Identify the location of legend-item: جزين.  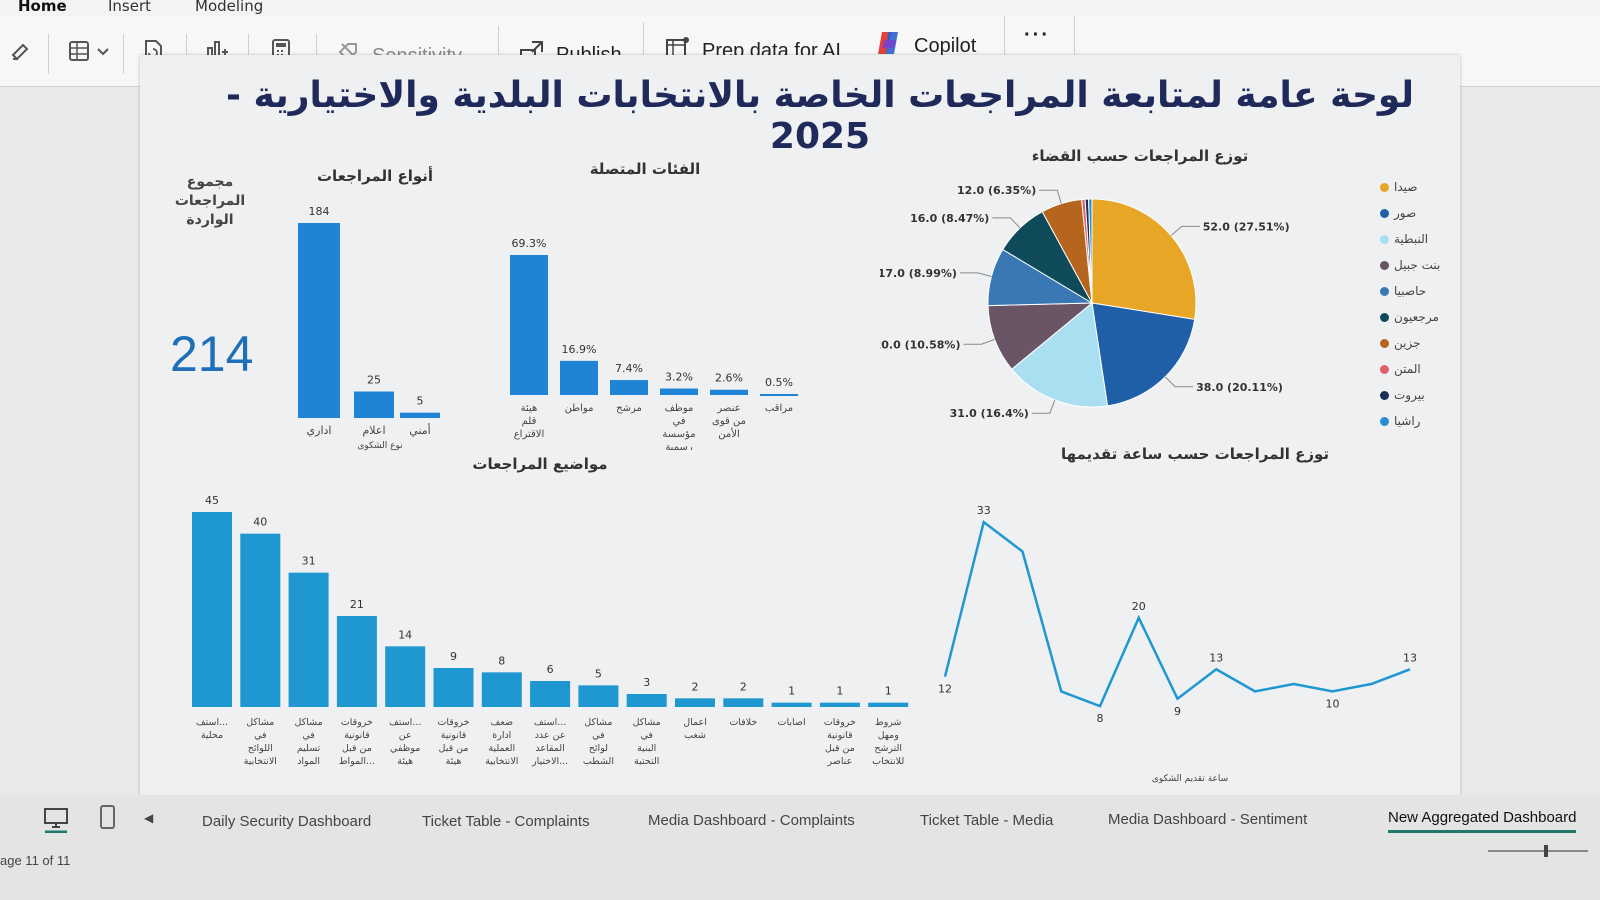
(1400, 343).